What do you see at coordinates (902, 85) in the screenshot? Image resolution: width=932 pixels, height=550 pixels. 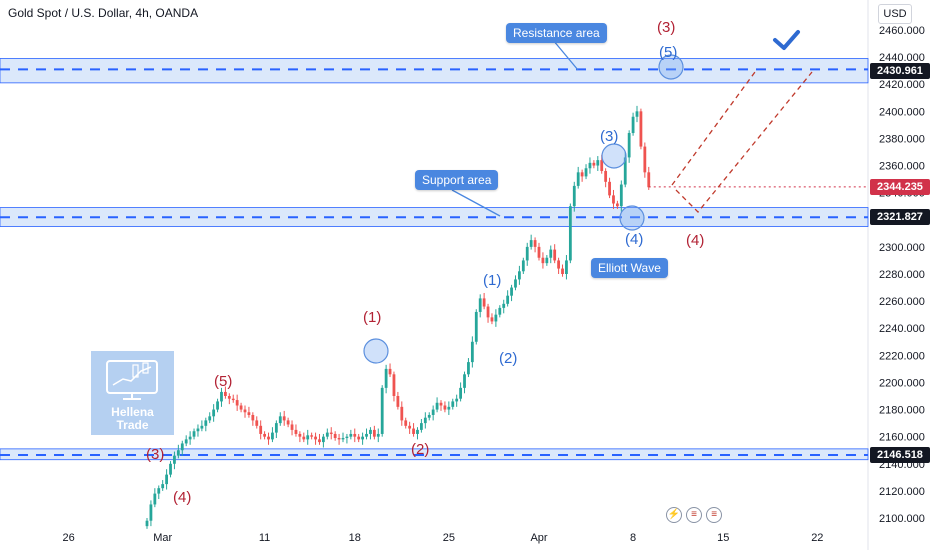 I see `y-tick-label: 2420.000` at bounding box center [902, 85].